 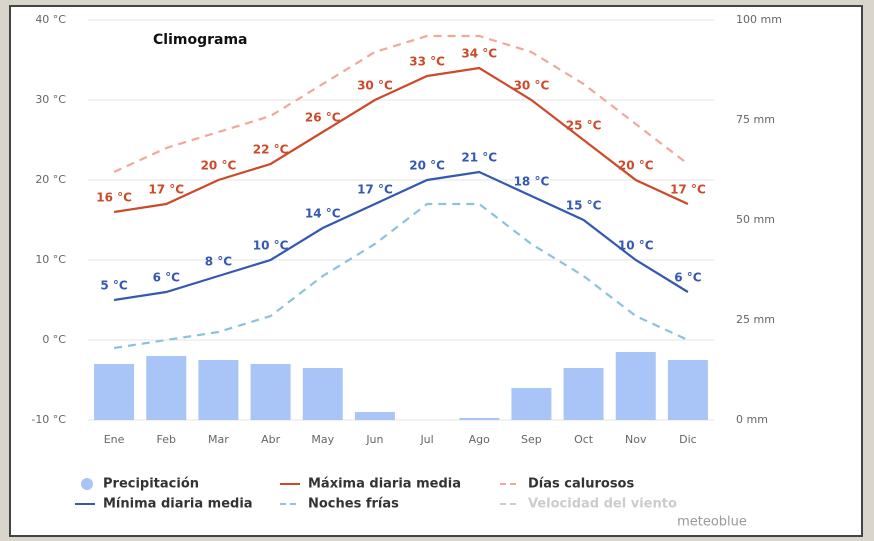 I want to click on y2-tick-label: 25 mm, so click(x=755, y=319).